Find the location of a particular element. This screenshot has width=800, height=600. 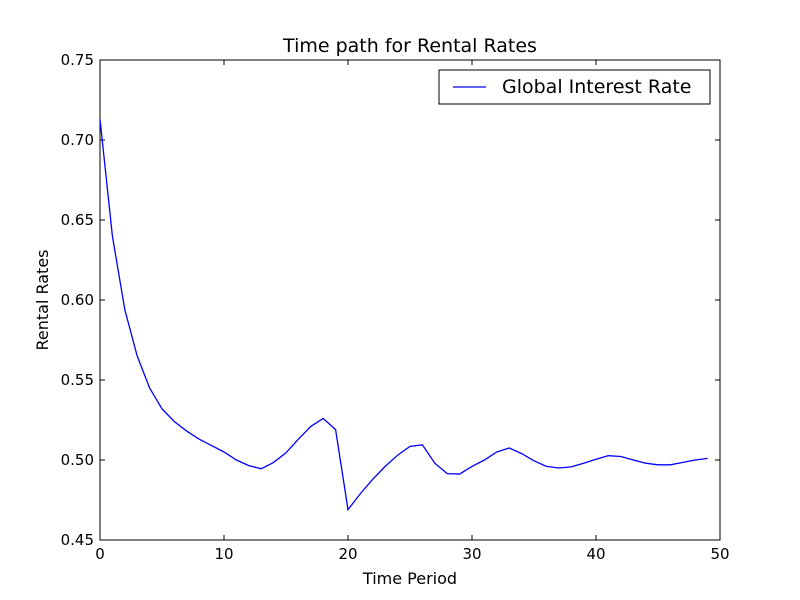

x-tick-label: 30 is located at coordinates (471, 554).